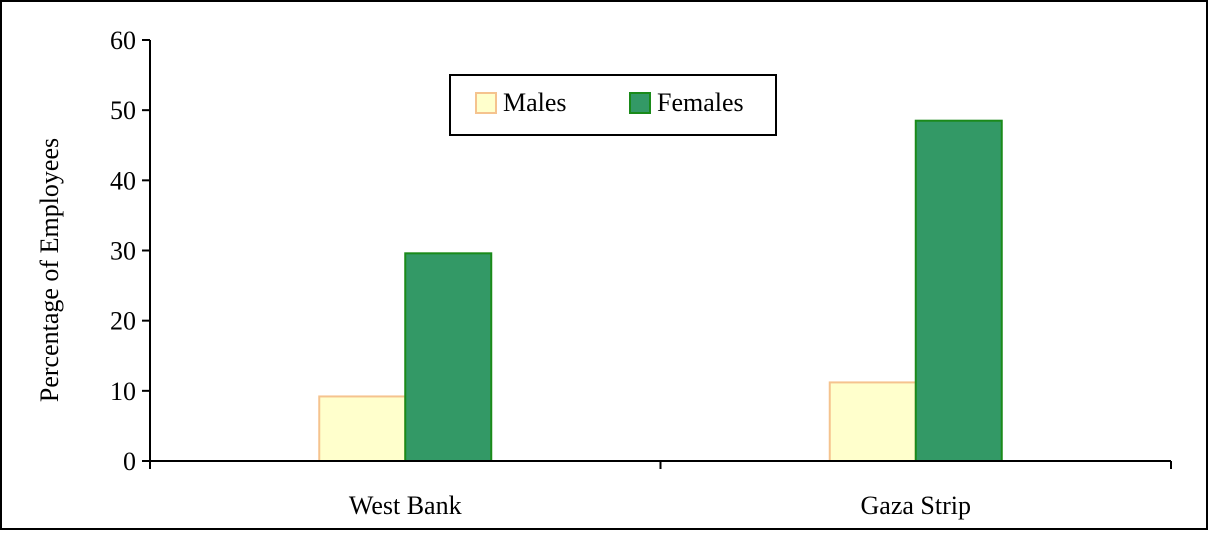 The width and height of the screenshot is (1208, 535). Describe the element at coordinates (49, 270) in the screenshot. I see `y-axis-title: Percentage of Employees` at that location.